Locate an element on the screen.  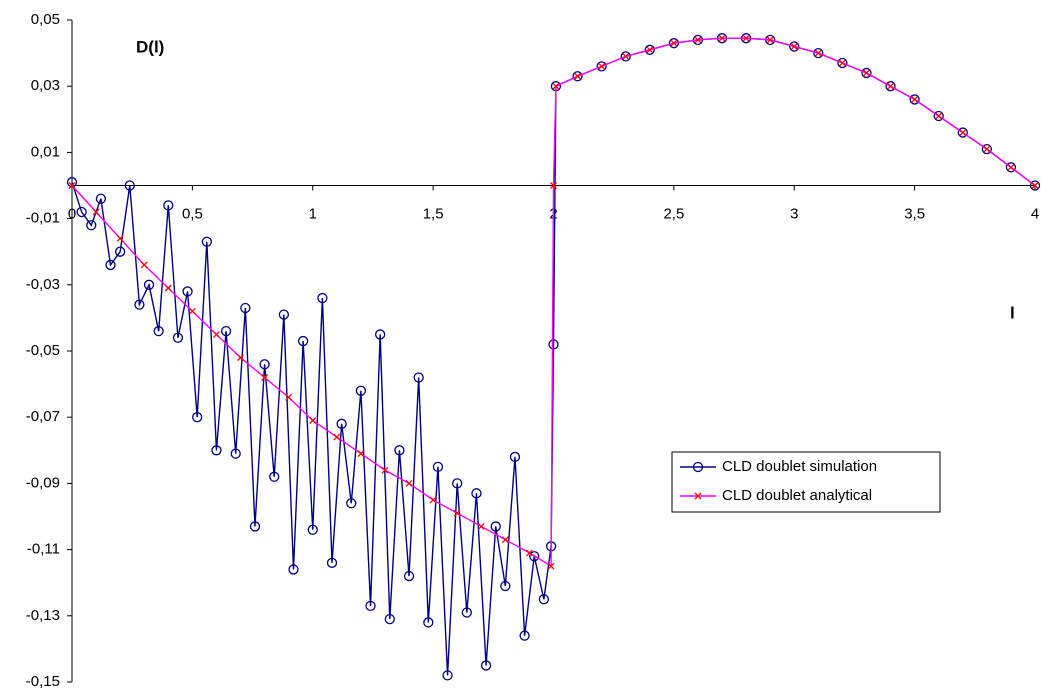
legend-label: CLD doublet simulation is located at coordinates (799, 466).